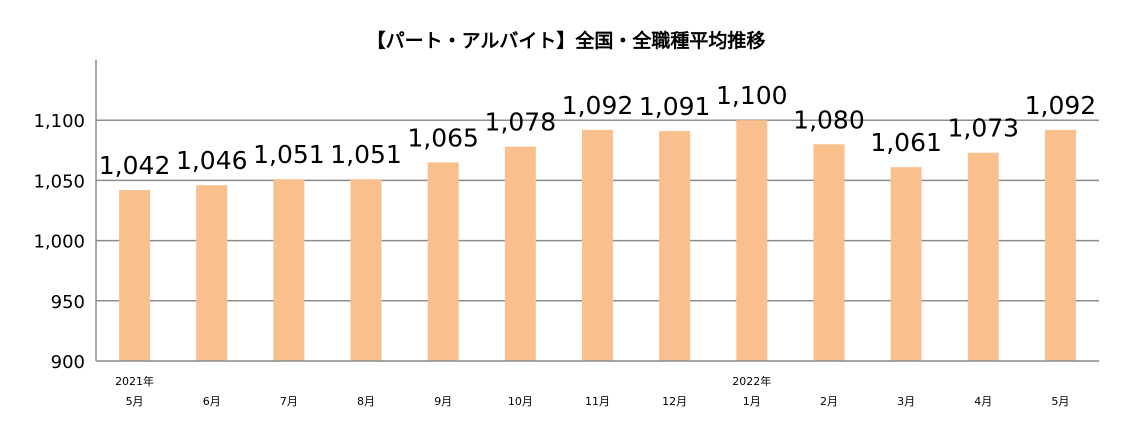 The width and height of the screenshot is (1133, 433). What do you see at coordinates (521, 122) in the screenshot?
I see `data-label: 1,078` at bounding box center [521, 122].